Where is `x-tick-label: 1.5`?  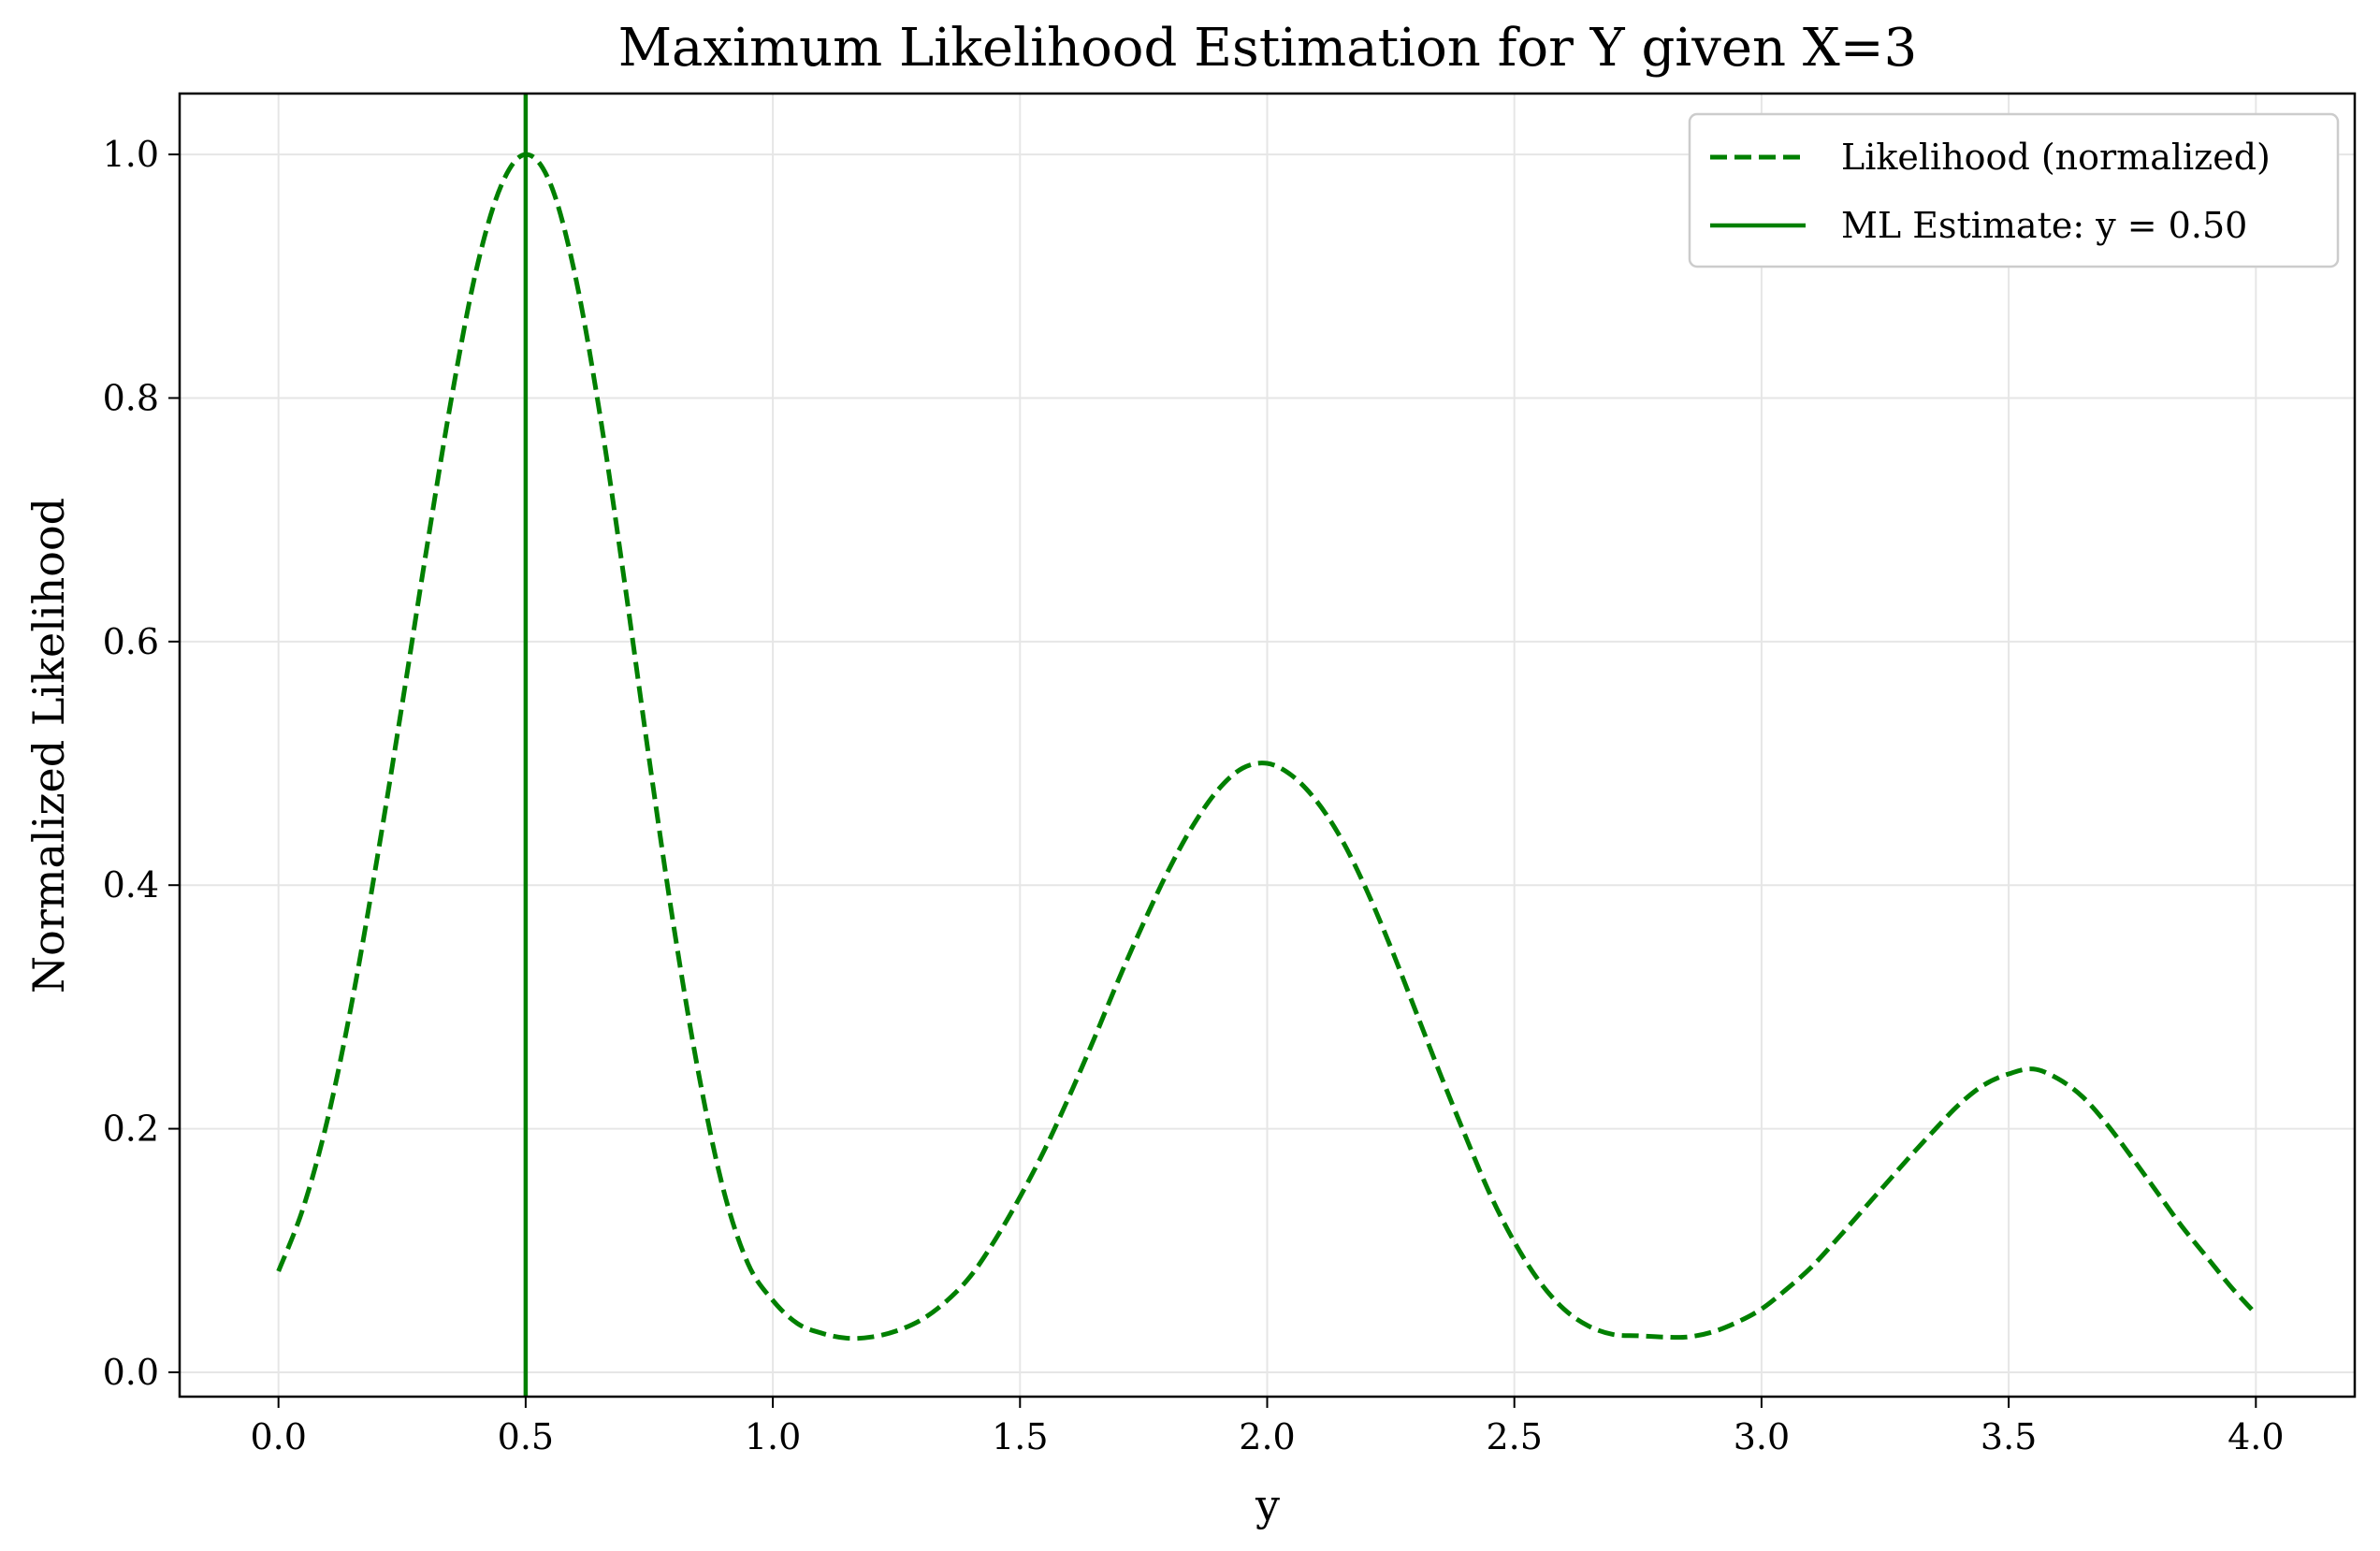 x-tick-label: 1.5 is located at coordinates (1020, 1436).